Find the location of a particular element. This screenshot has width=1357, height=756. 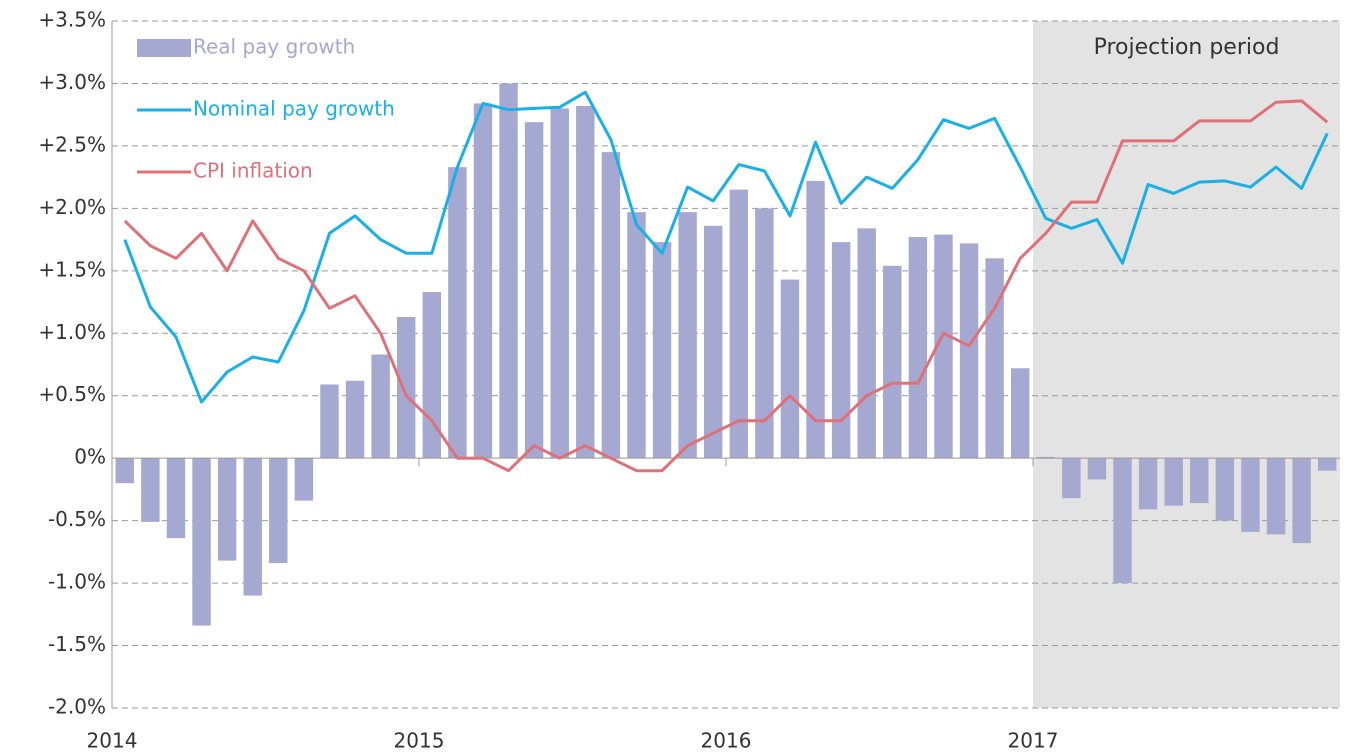

y-tick-label: +3.5% is located at coordinates (72, 20).